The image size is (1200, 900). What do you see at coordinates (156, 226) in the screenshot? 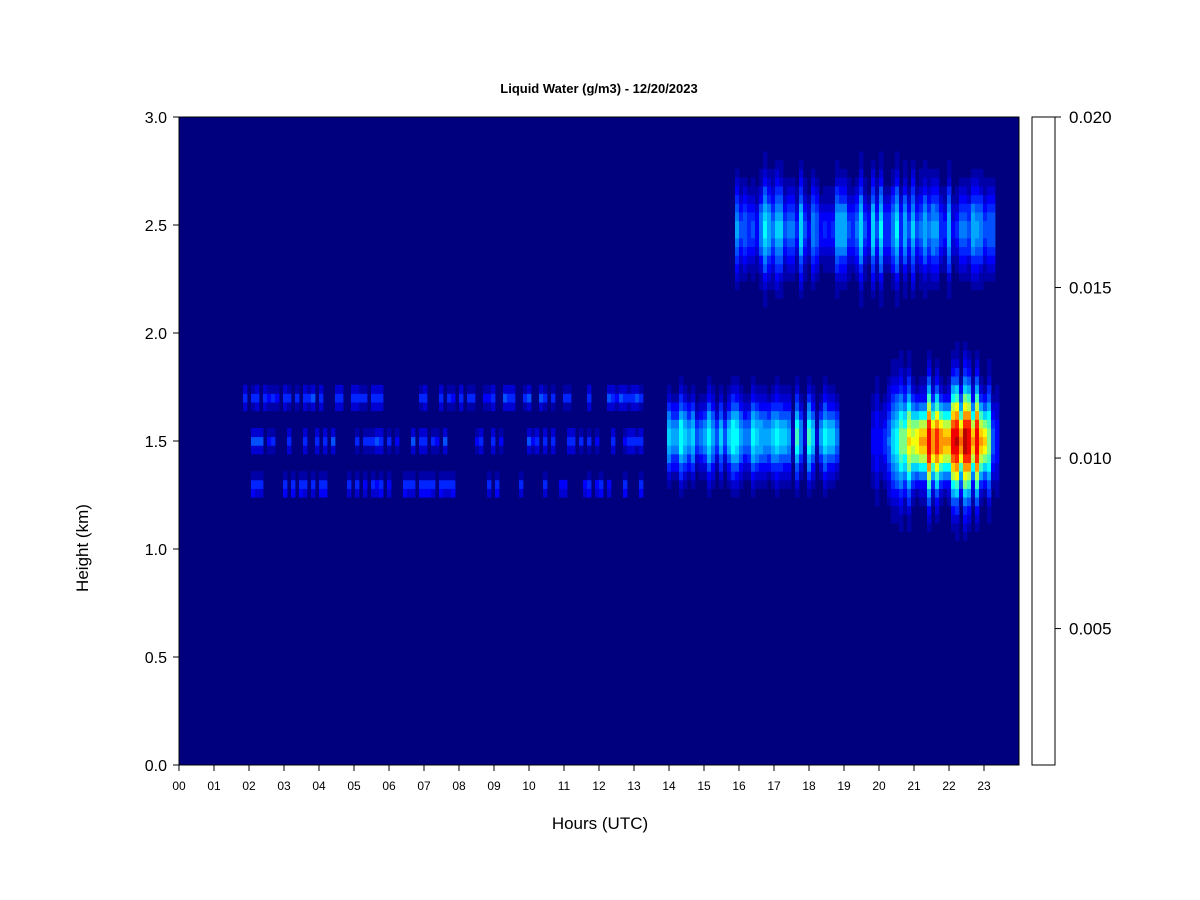
I see `y-tick-label: 2.5` at bounding box center [156, 226].